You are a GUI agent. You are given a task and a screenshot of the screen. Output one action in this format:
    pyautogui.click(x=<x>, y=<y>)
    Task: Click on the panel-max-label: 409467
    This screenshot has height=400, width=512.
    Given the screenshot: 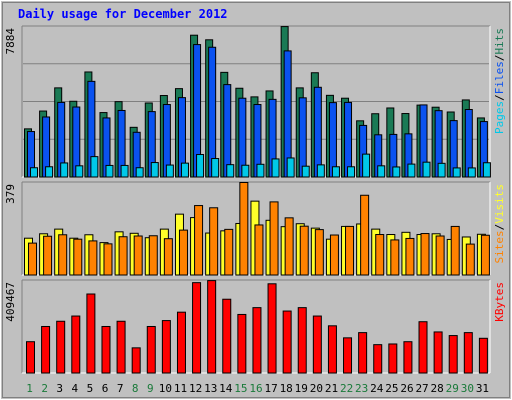 What is the action you would take?
    pyautogui.click(x=10, y=302)
    